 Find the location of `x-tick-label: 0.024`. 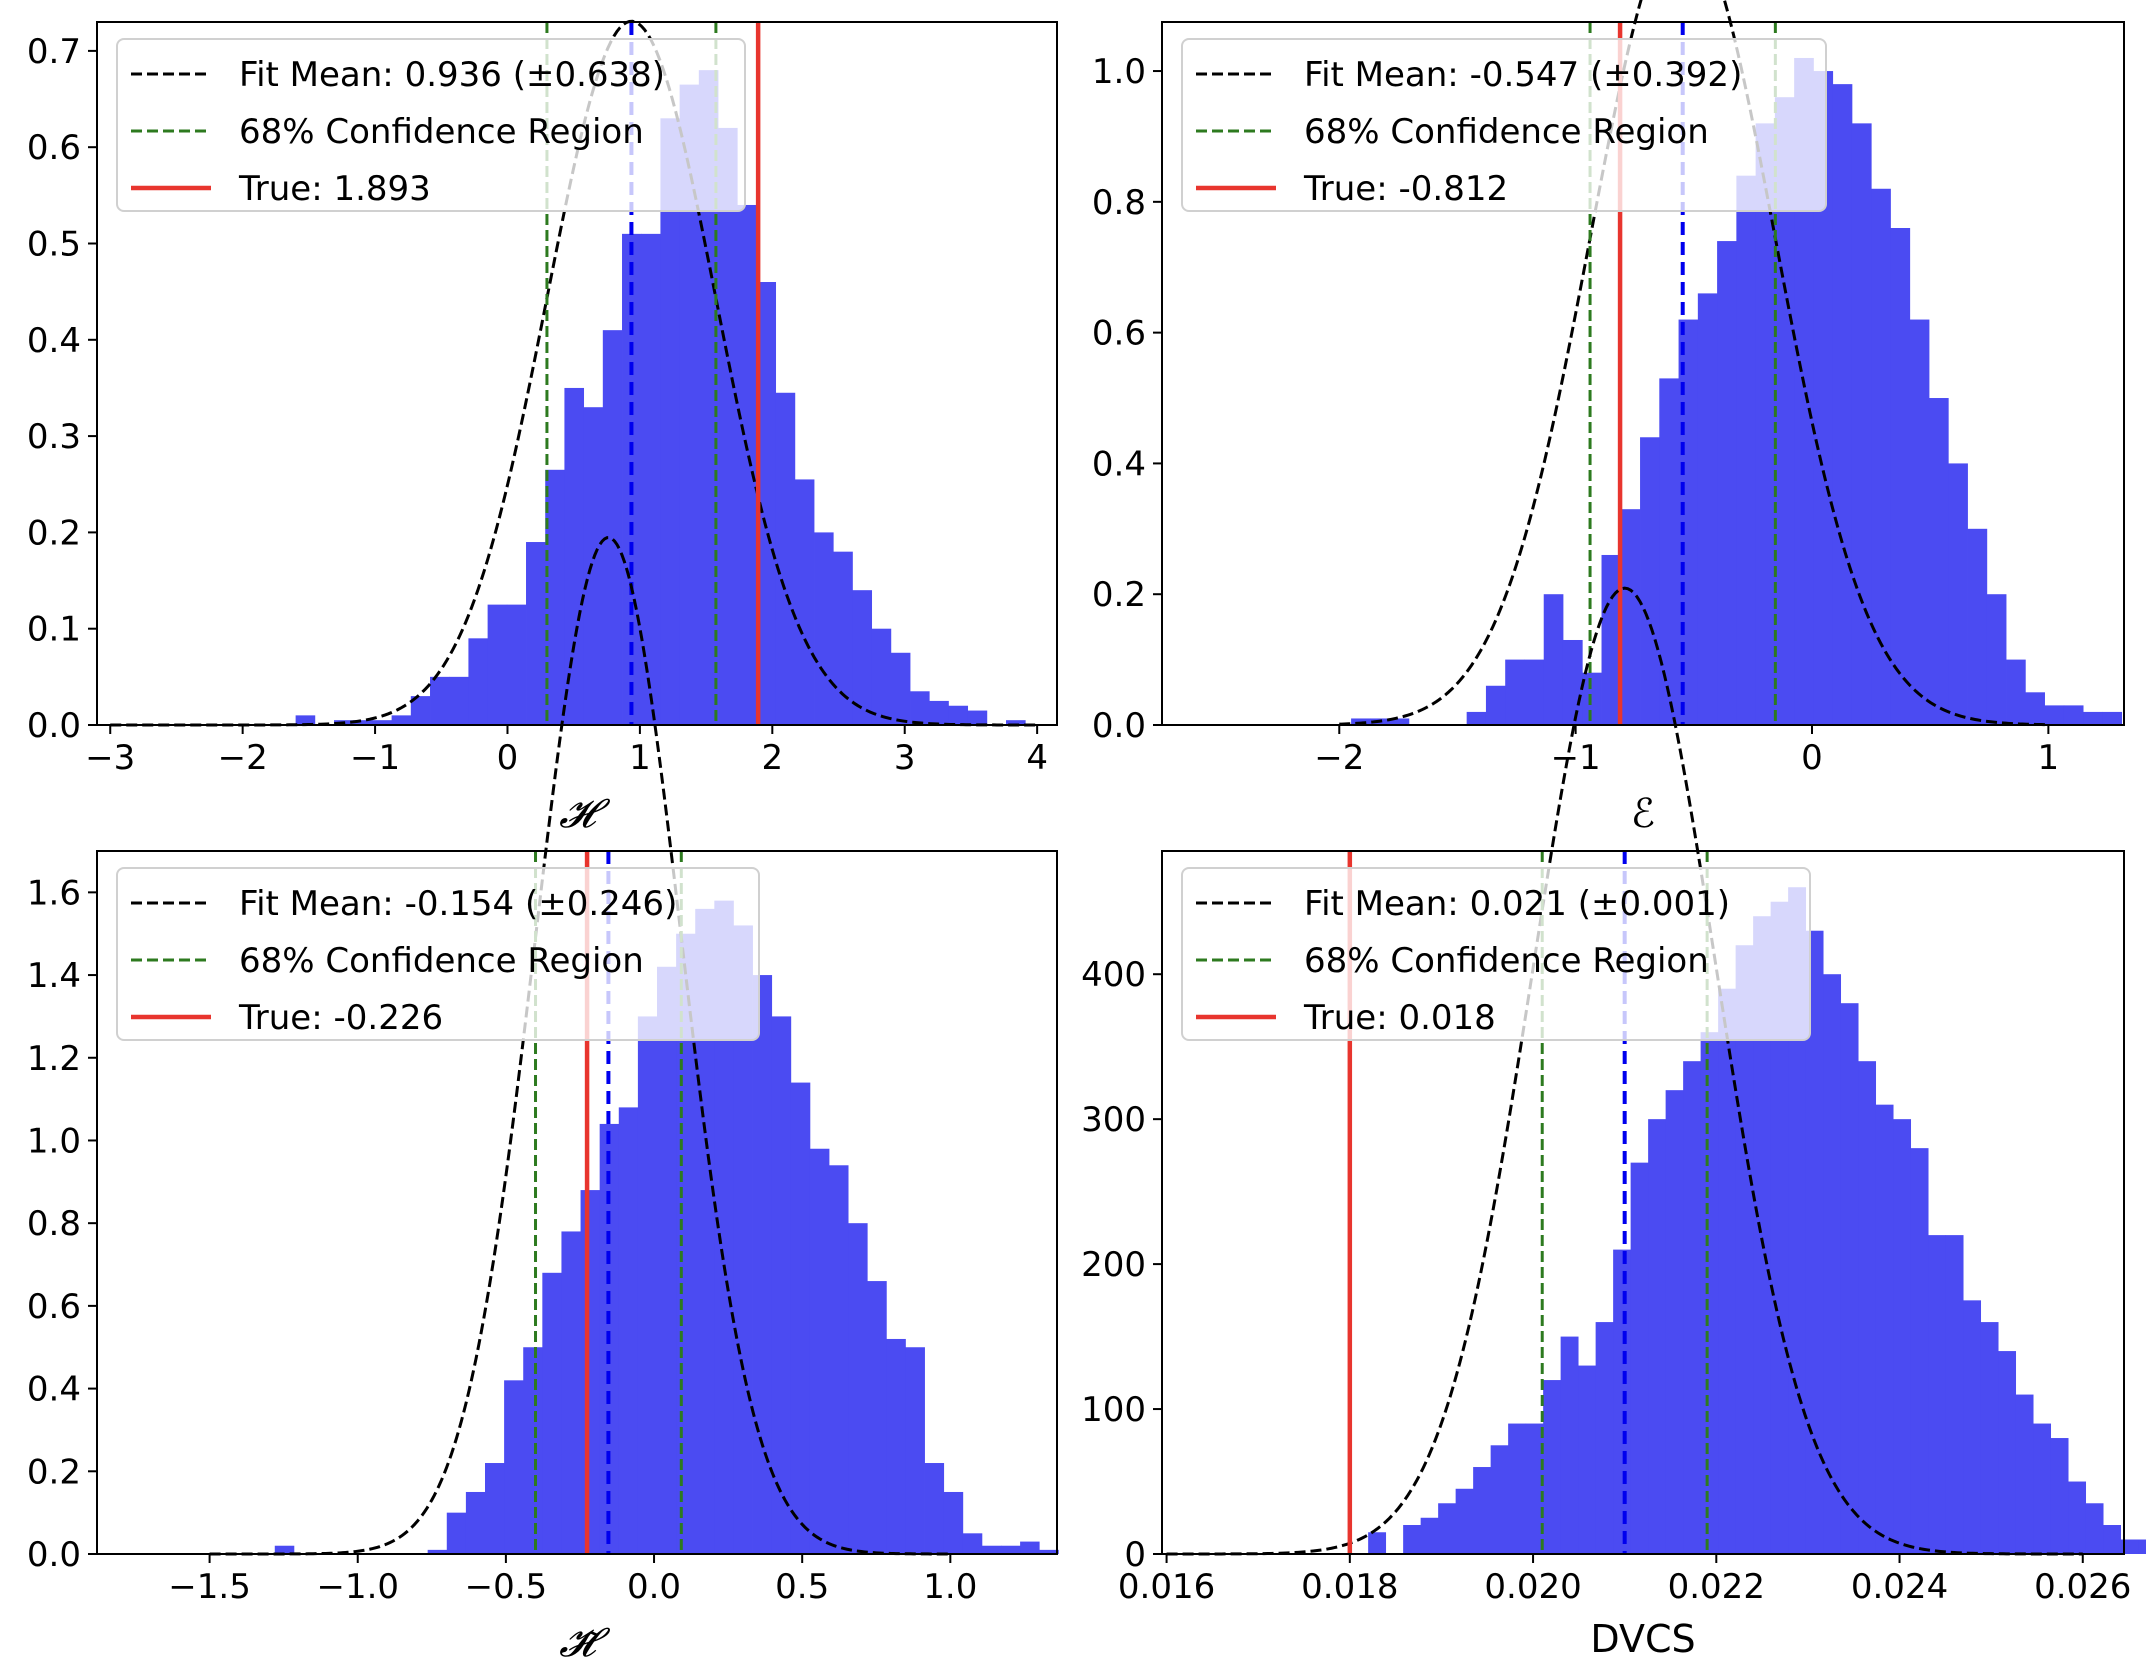

x-tick-label: 0.024 is located at coordinates (1899, 1587).